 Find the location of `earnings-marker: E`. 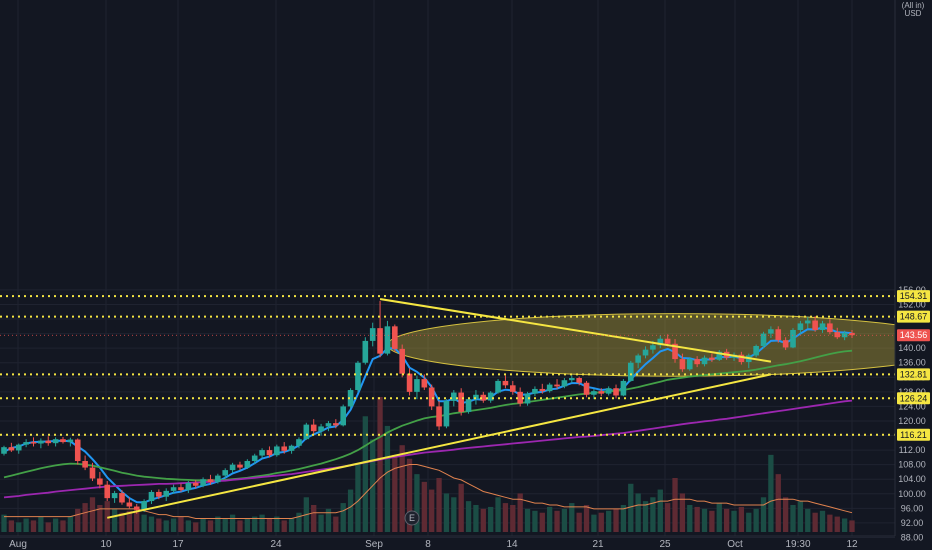

earnings-marker: E is located at coordinates (412, 518).